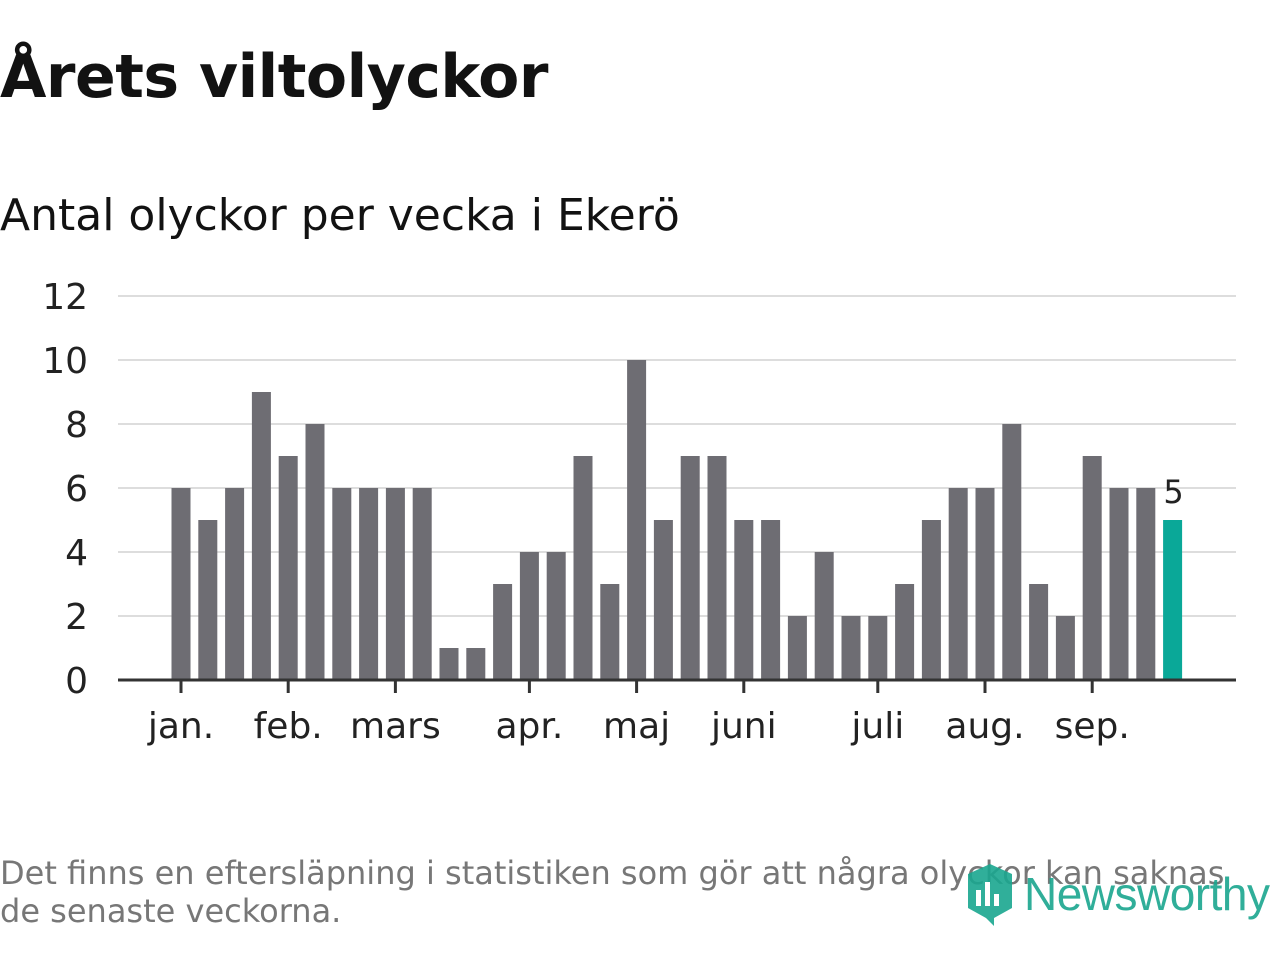  What do you see at coordinates (395, 726) in the screenshot?
I see `x-tick-label: mars` at bounding box center [395, 726].